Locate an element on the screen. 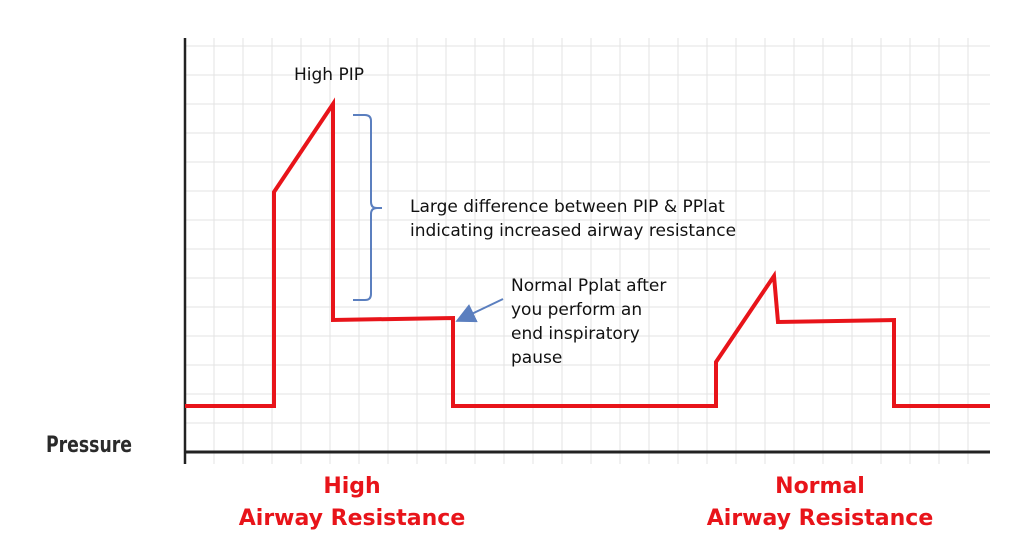 The height and width of the screenshot is (550, 1024). difference-annotation-line2: indicating increased airway resistance is located at coordinates (573, 231).